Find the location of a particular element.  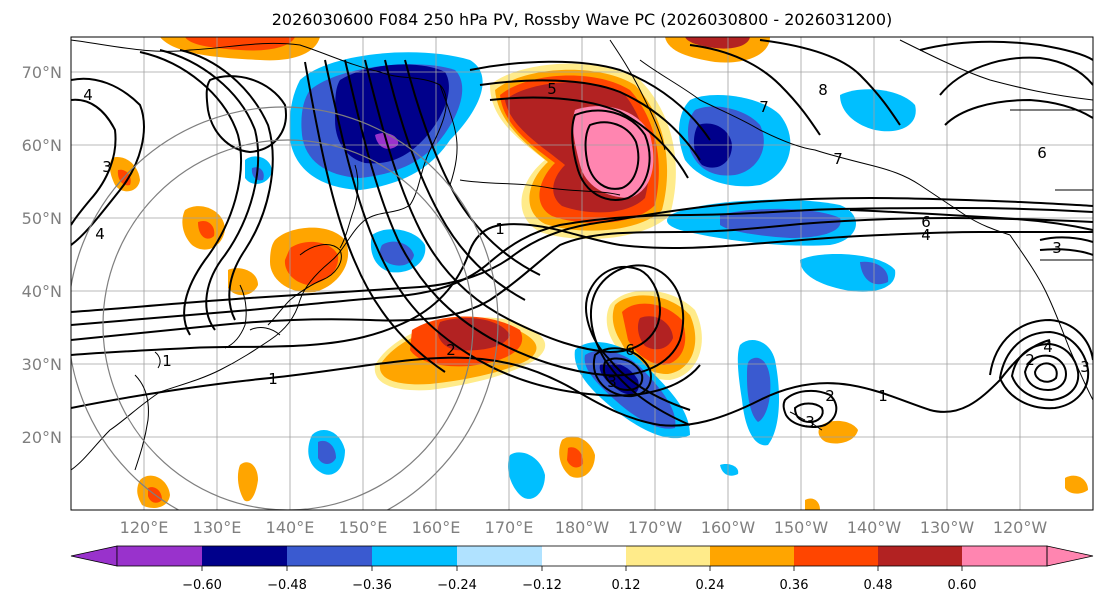

lat-label: 50°N is located at coordinates (42, 218).